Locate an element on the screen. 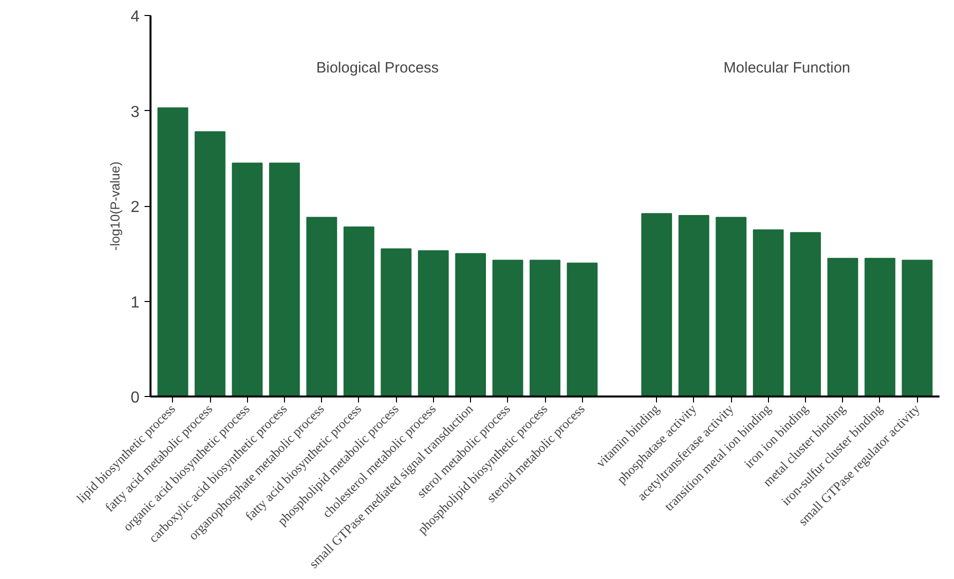 This screenshot has width=954, height=579. annotation: Molecular Function is located at coordinates (787, 67).